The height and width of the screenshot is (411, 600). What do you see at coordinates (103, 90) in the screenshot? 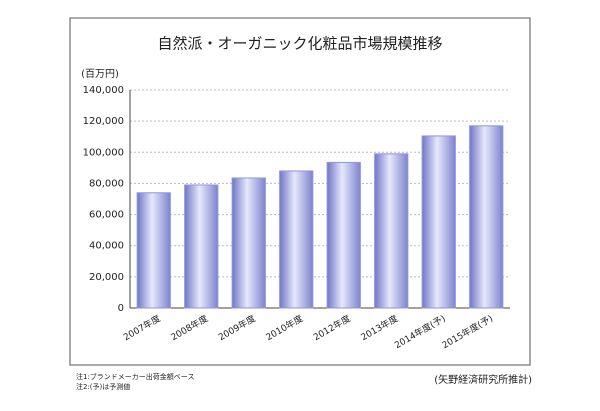
I see `y-tick-label: 140,000` at bounding box center [103, 90].